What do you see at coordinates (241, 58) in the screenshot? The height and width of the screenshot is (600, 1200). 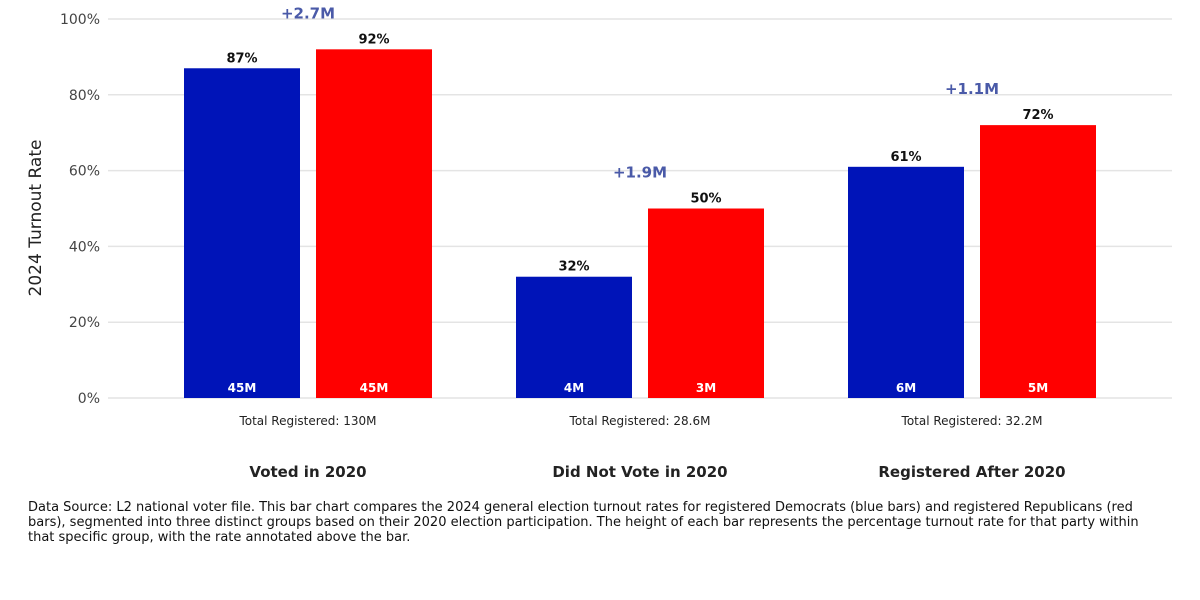 I see `bar-value-label: 87%` at bounding box center [241, 58].